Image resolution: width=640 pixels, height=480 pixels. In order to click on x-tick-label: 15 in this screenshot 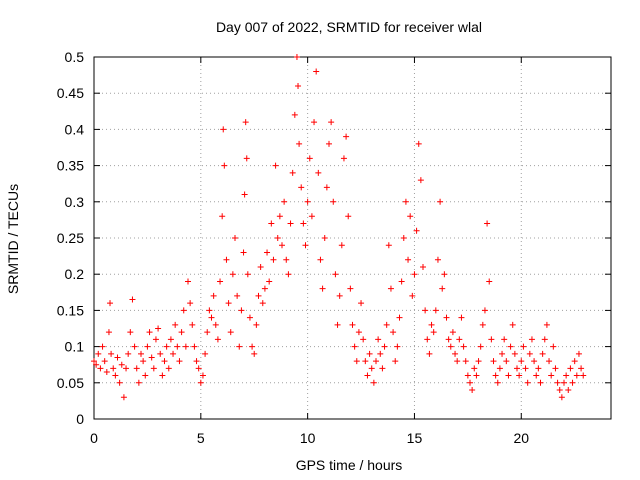, I will do `click(415, 438)`.